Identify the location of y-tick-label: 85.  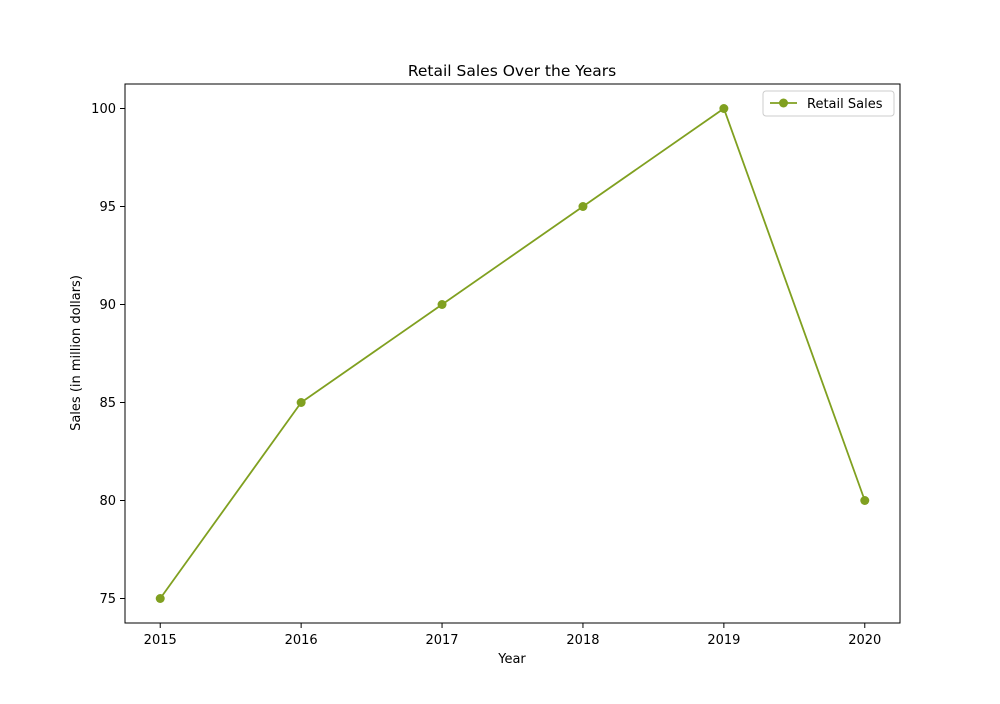
(107, 403).